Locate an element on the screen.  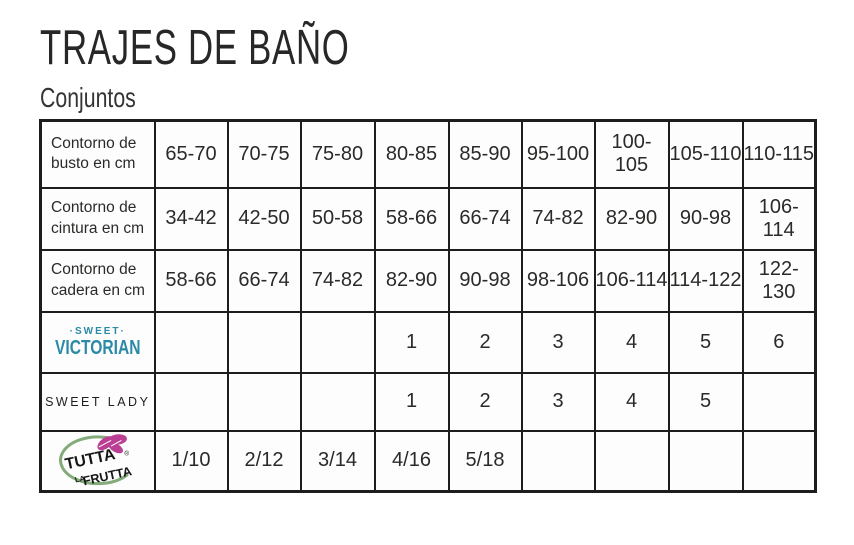
table-cell: 85-90 is located at coordinates (485, 154).